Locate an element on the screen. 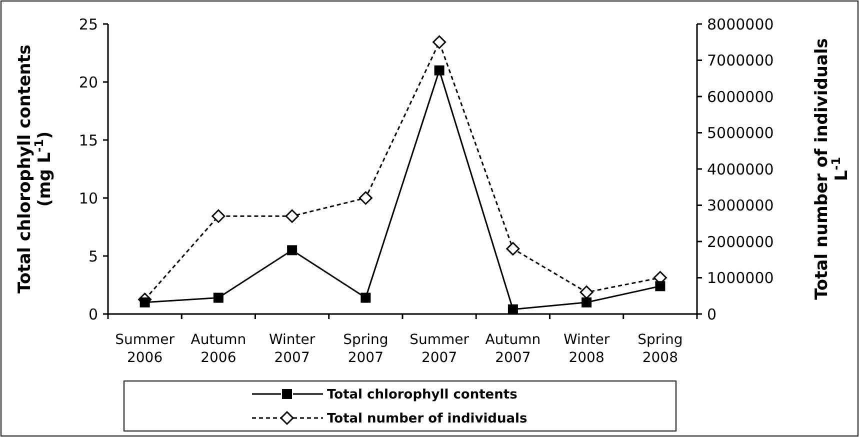  y2-tick-label: 8000000 is located at coordinates (740, 24).